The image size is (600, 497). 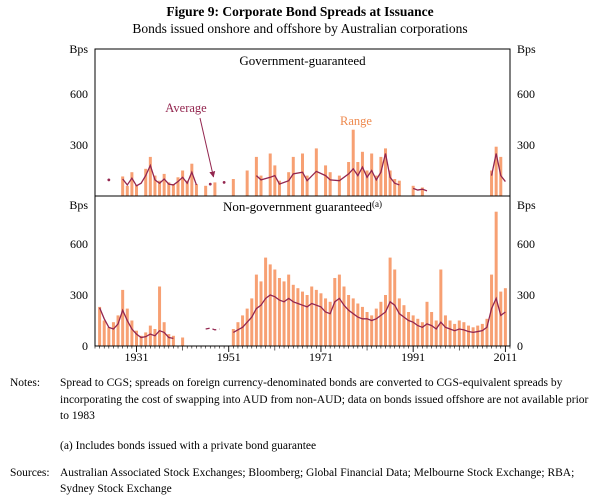 What do you see at coordinates (520, 346) in the screenshot?
I see `y-tick-label-right: 0` at bounding box center [520, 346].